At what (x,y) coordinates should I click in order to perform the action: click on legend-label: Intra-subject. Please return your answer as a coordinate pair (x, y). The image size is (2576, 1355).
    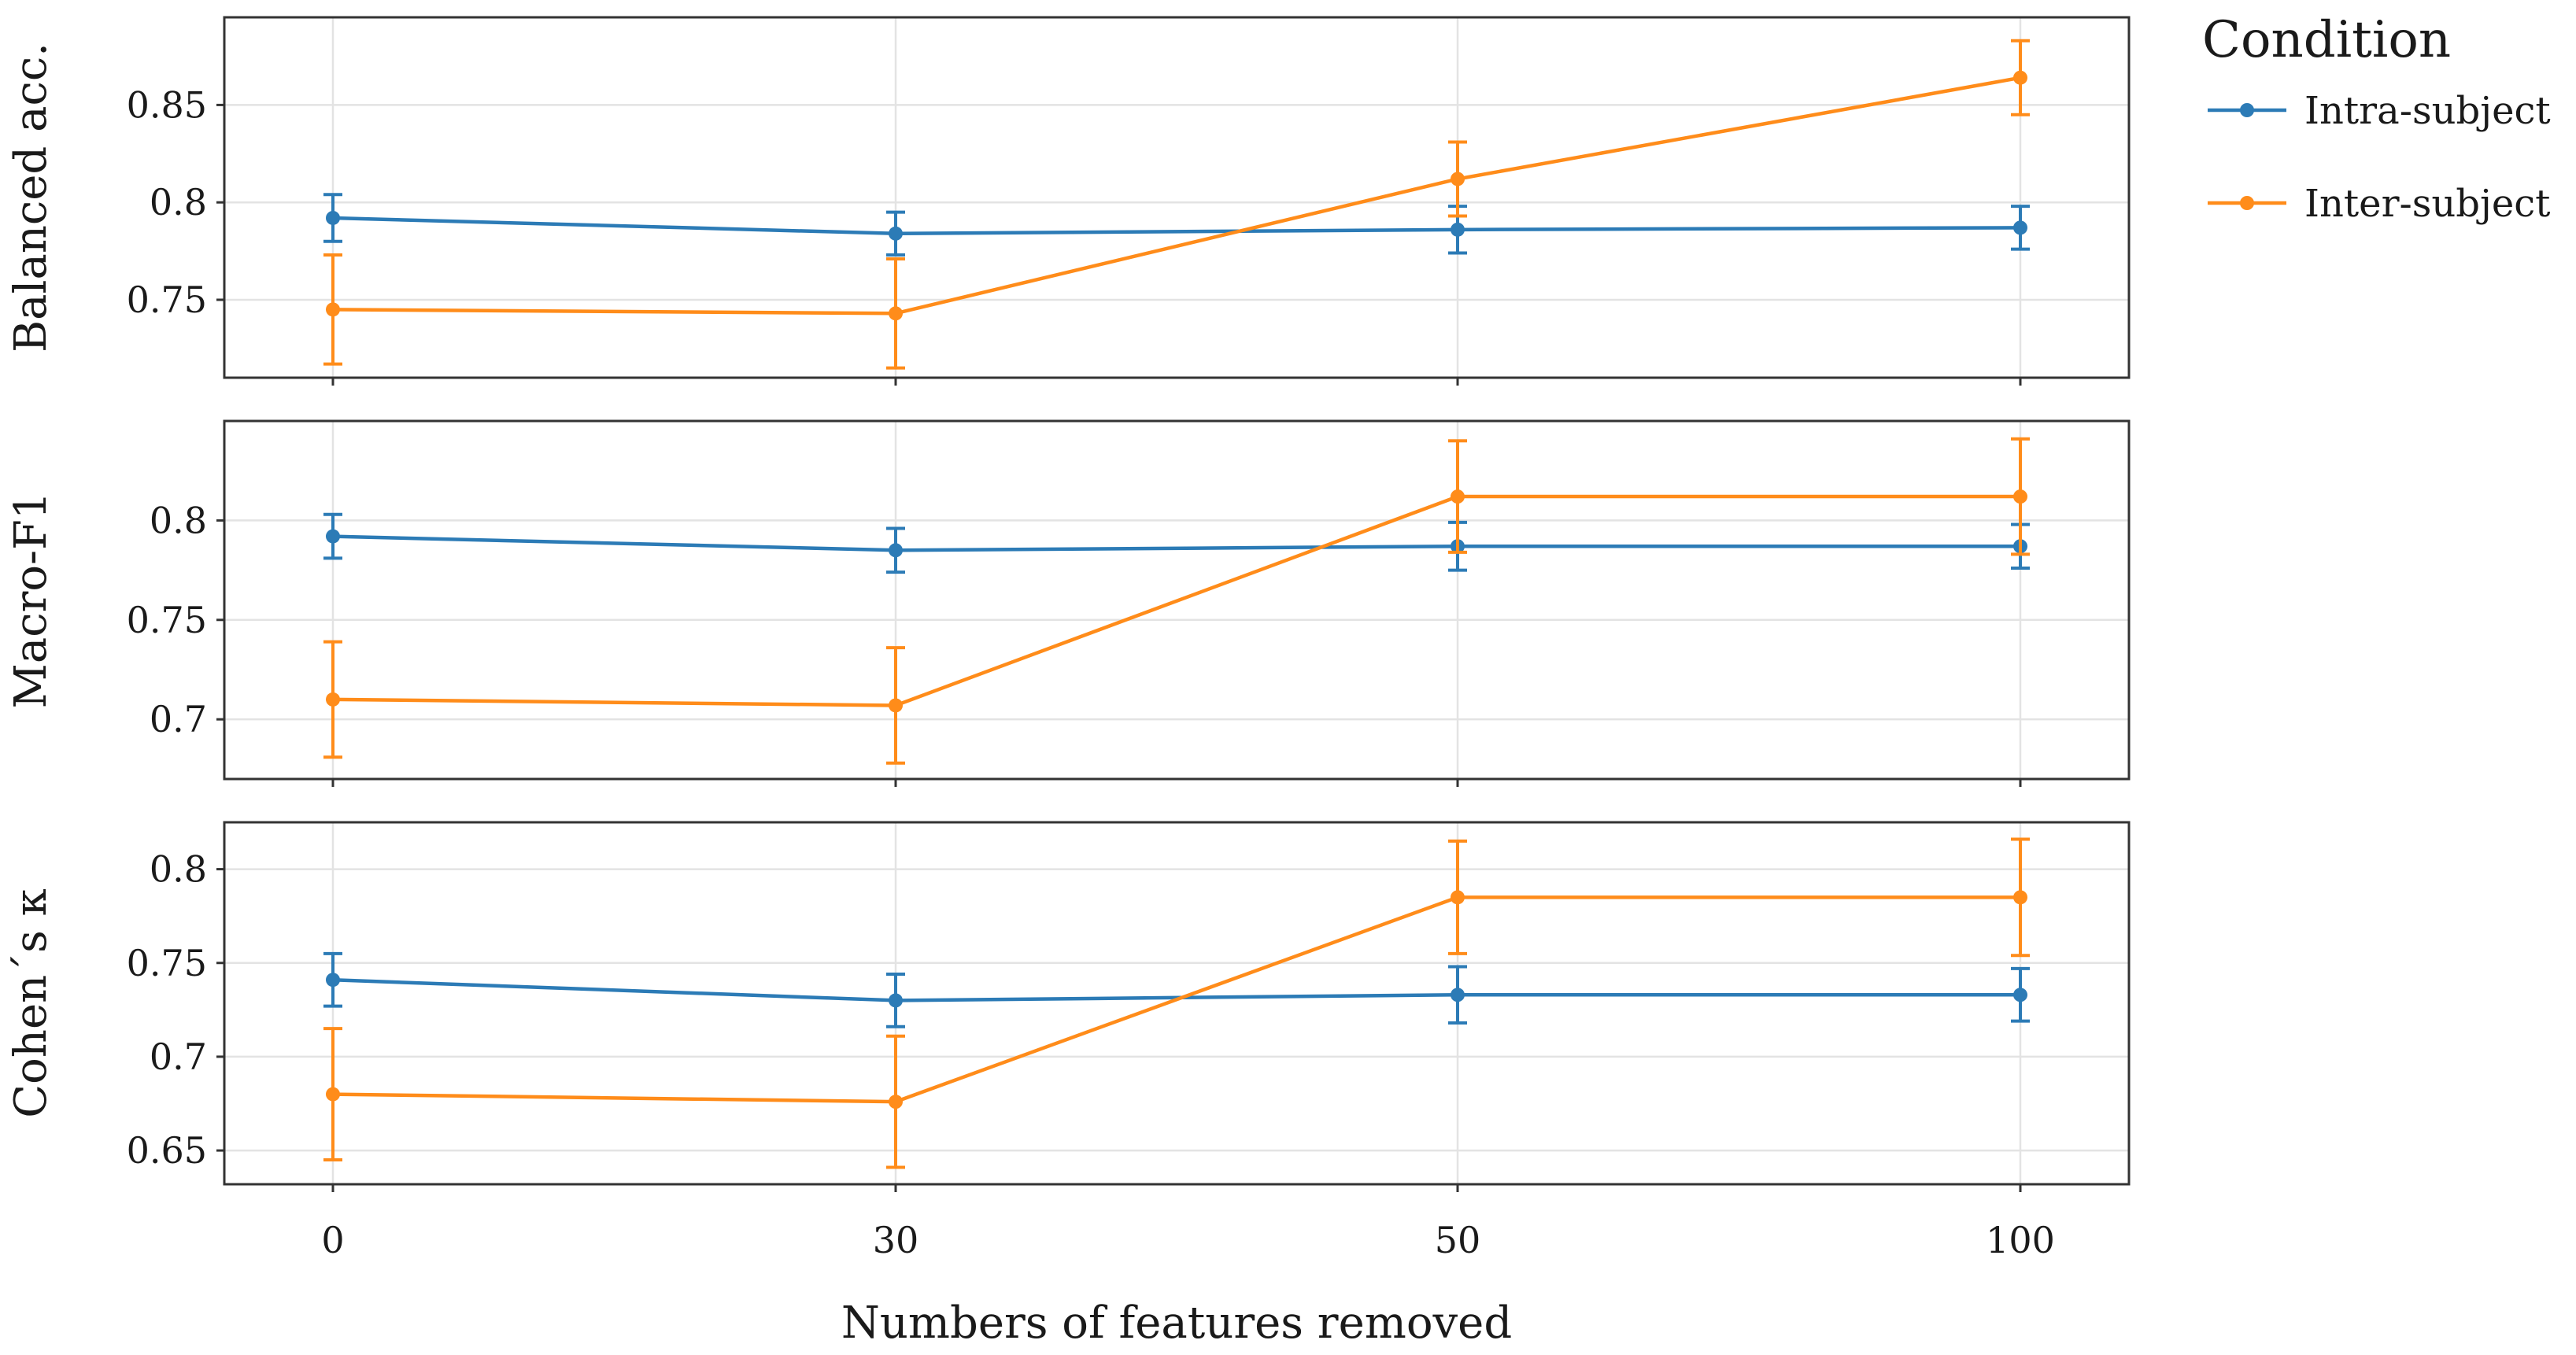
    Looking at the image, I should click on (2427, 111).